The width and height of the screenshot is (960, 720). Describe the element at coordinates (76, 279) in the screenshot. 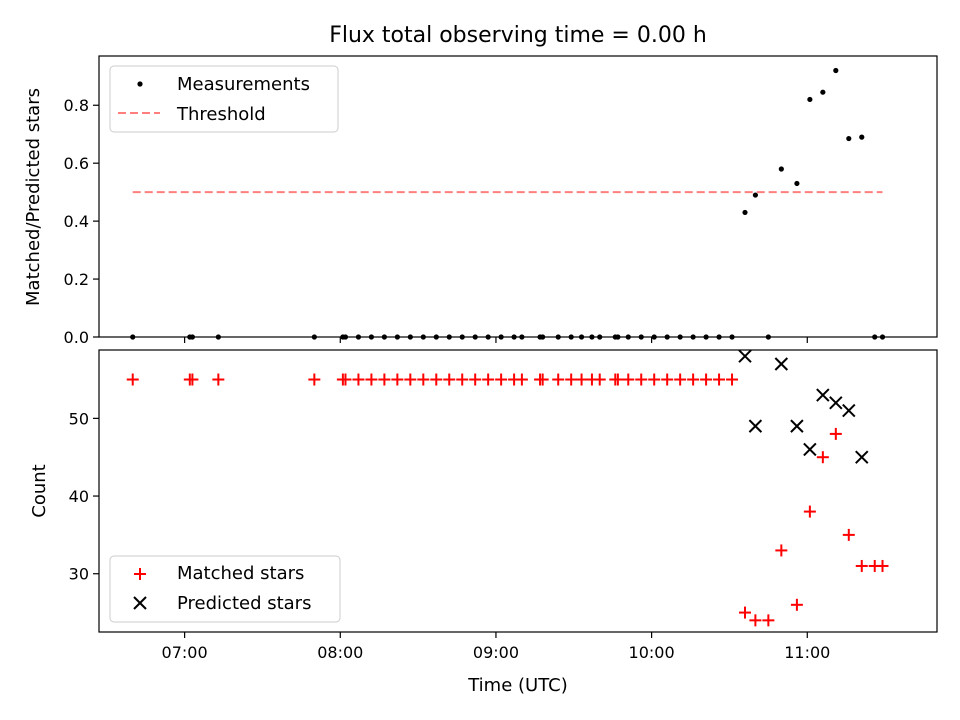

I see `y-tick-label: 0.2` at that location.